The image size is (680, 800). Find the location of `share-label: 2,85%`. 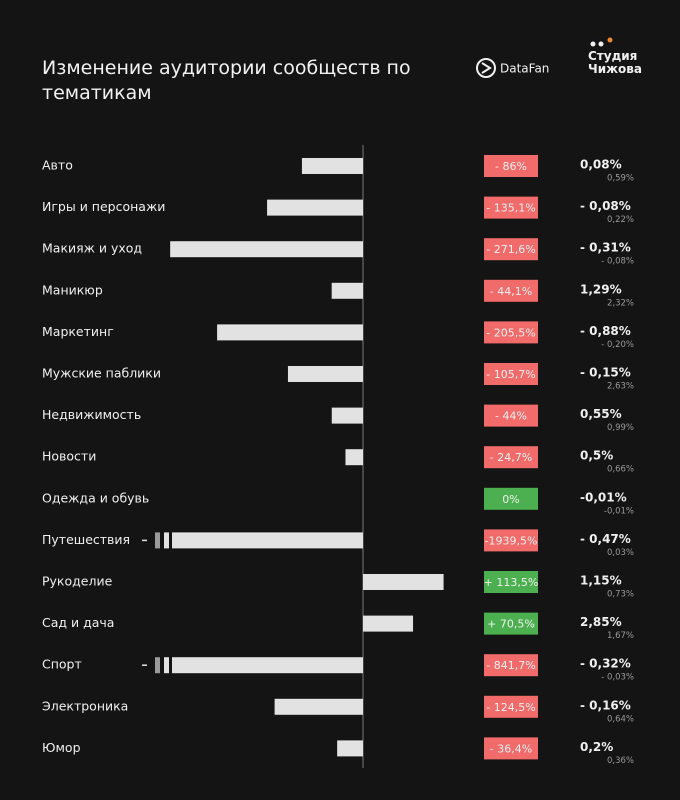

share-label: 2,85% is located at coordinates (601, 622).